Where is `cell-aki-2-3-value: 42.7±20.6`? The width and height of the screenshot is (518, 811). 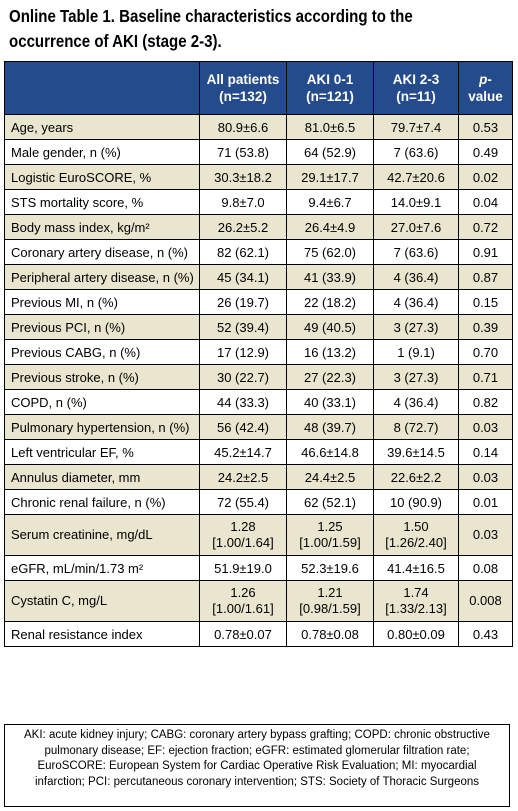 cell-aki-2-3-value: 42.7±20.6 is located at coordinates (416, 177).